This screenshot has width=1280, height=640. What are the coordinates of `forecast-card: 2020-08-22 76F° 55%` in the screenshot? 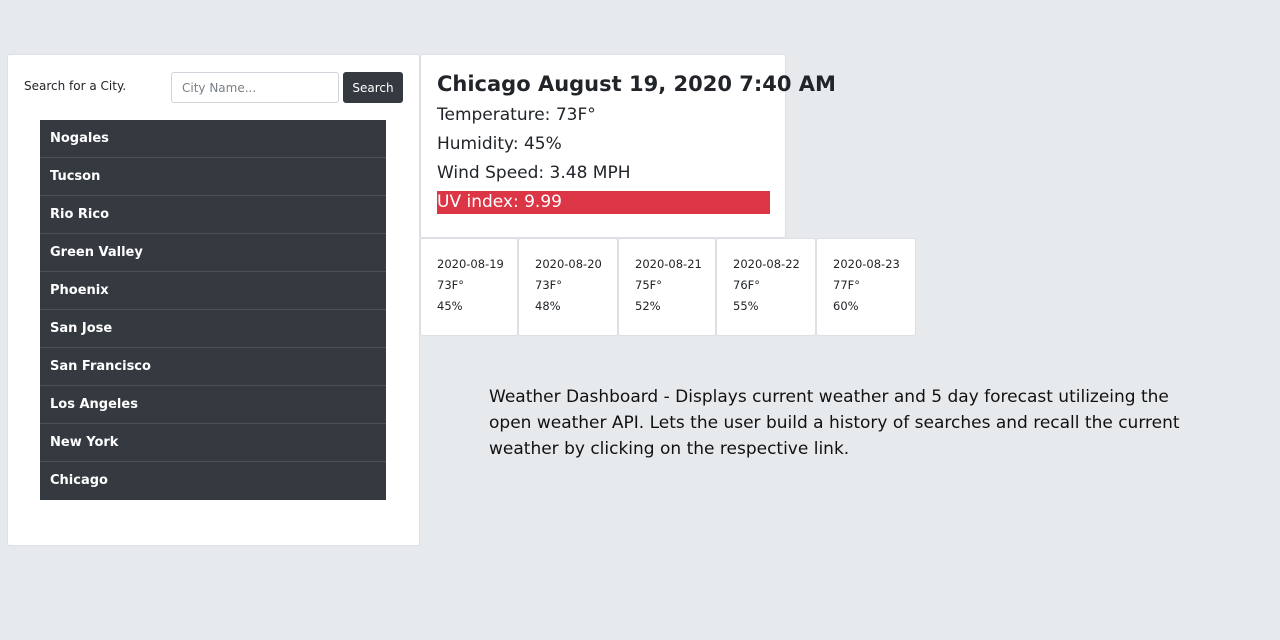 It's located at (766, 287).